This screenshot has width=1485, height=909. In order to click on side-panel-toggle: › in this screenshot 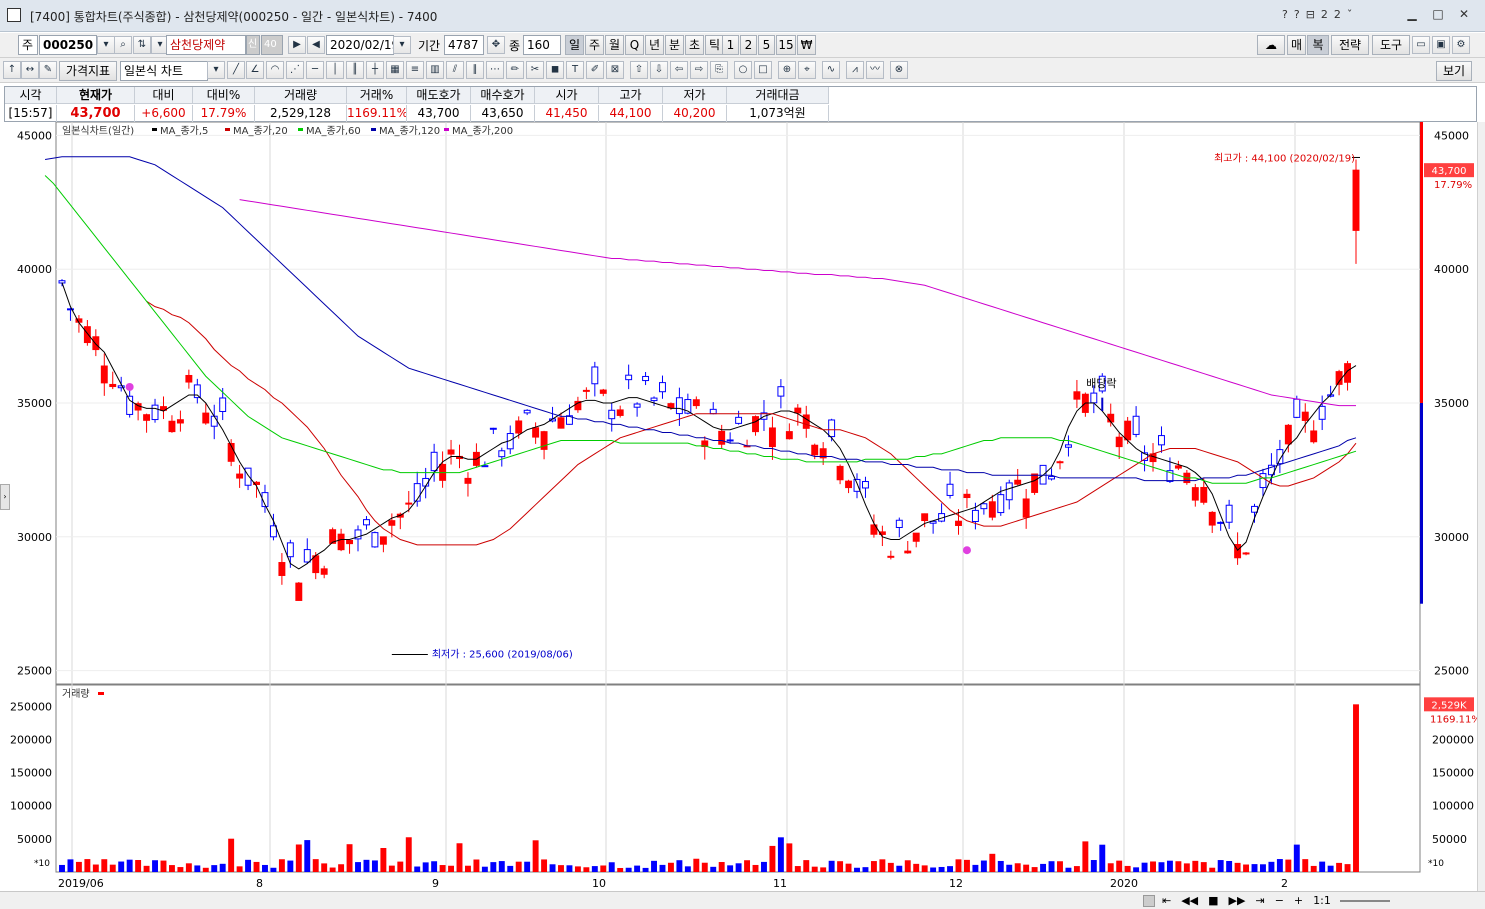, I will do `click(5, 497)`.